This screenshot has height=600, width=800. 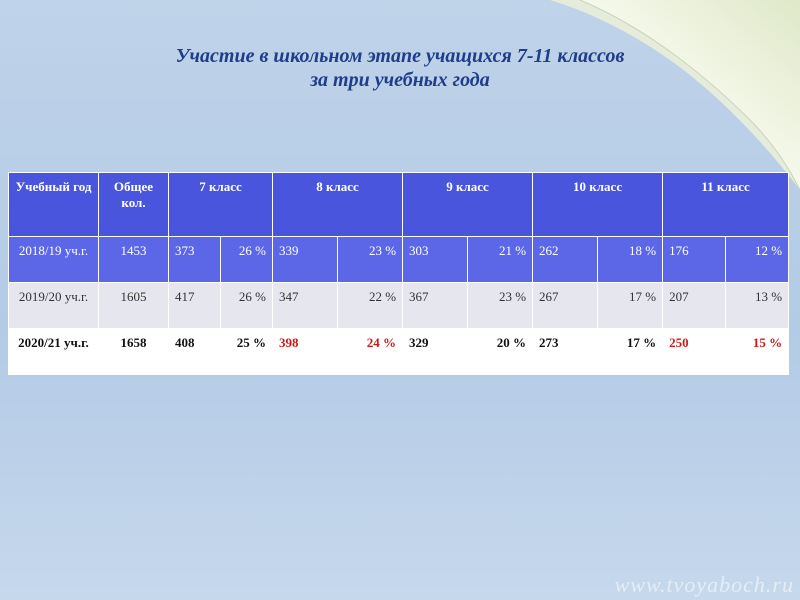 I want to click on cell-grade11-count: 176, so click(x=694, y=259).